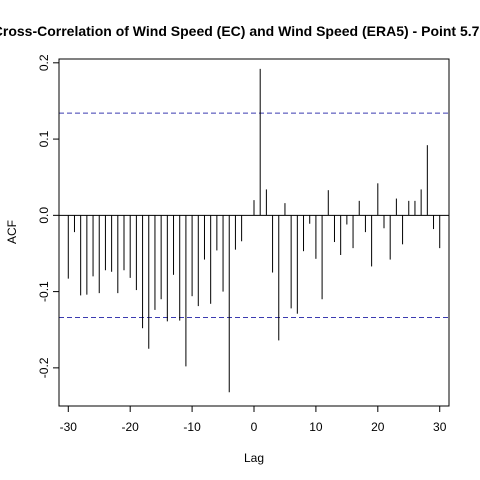  I want to click on x-tick-label: 30, so click(440, 427).